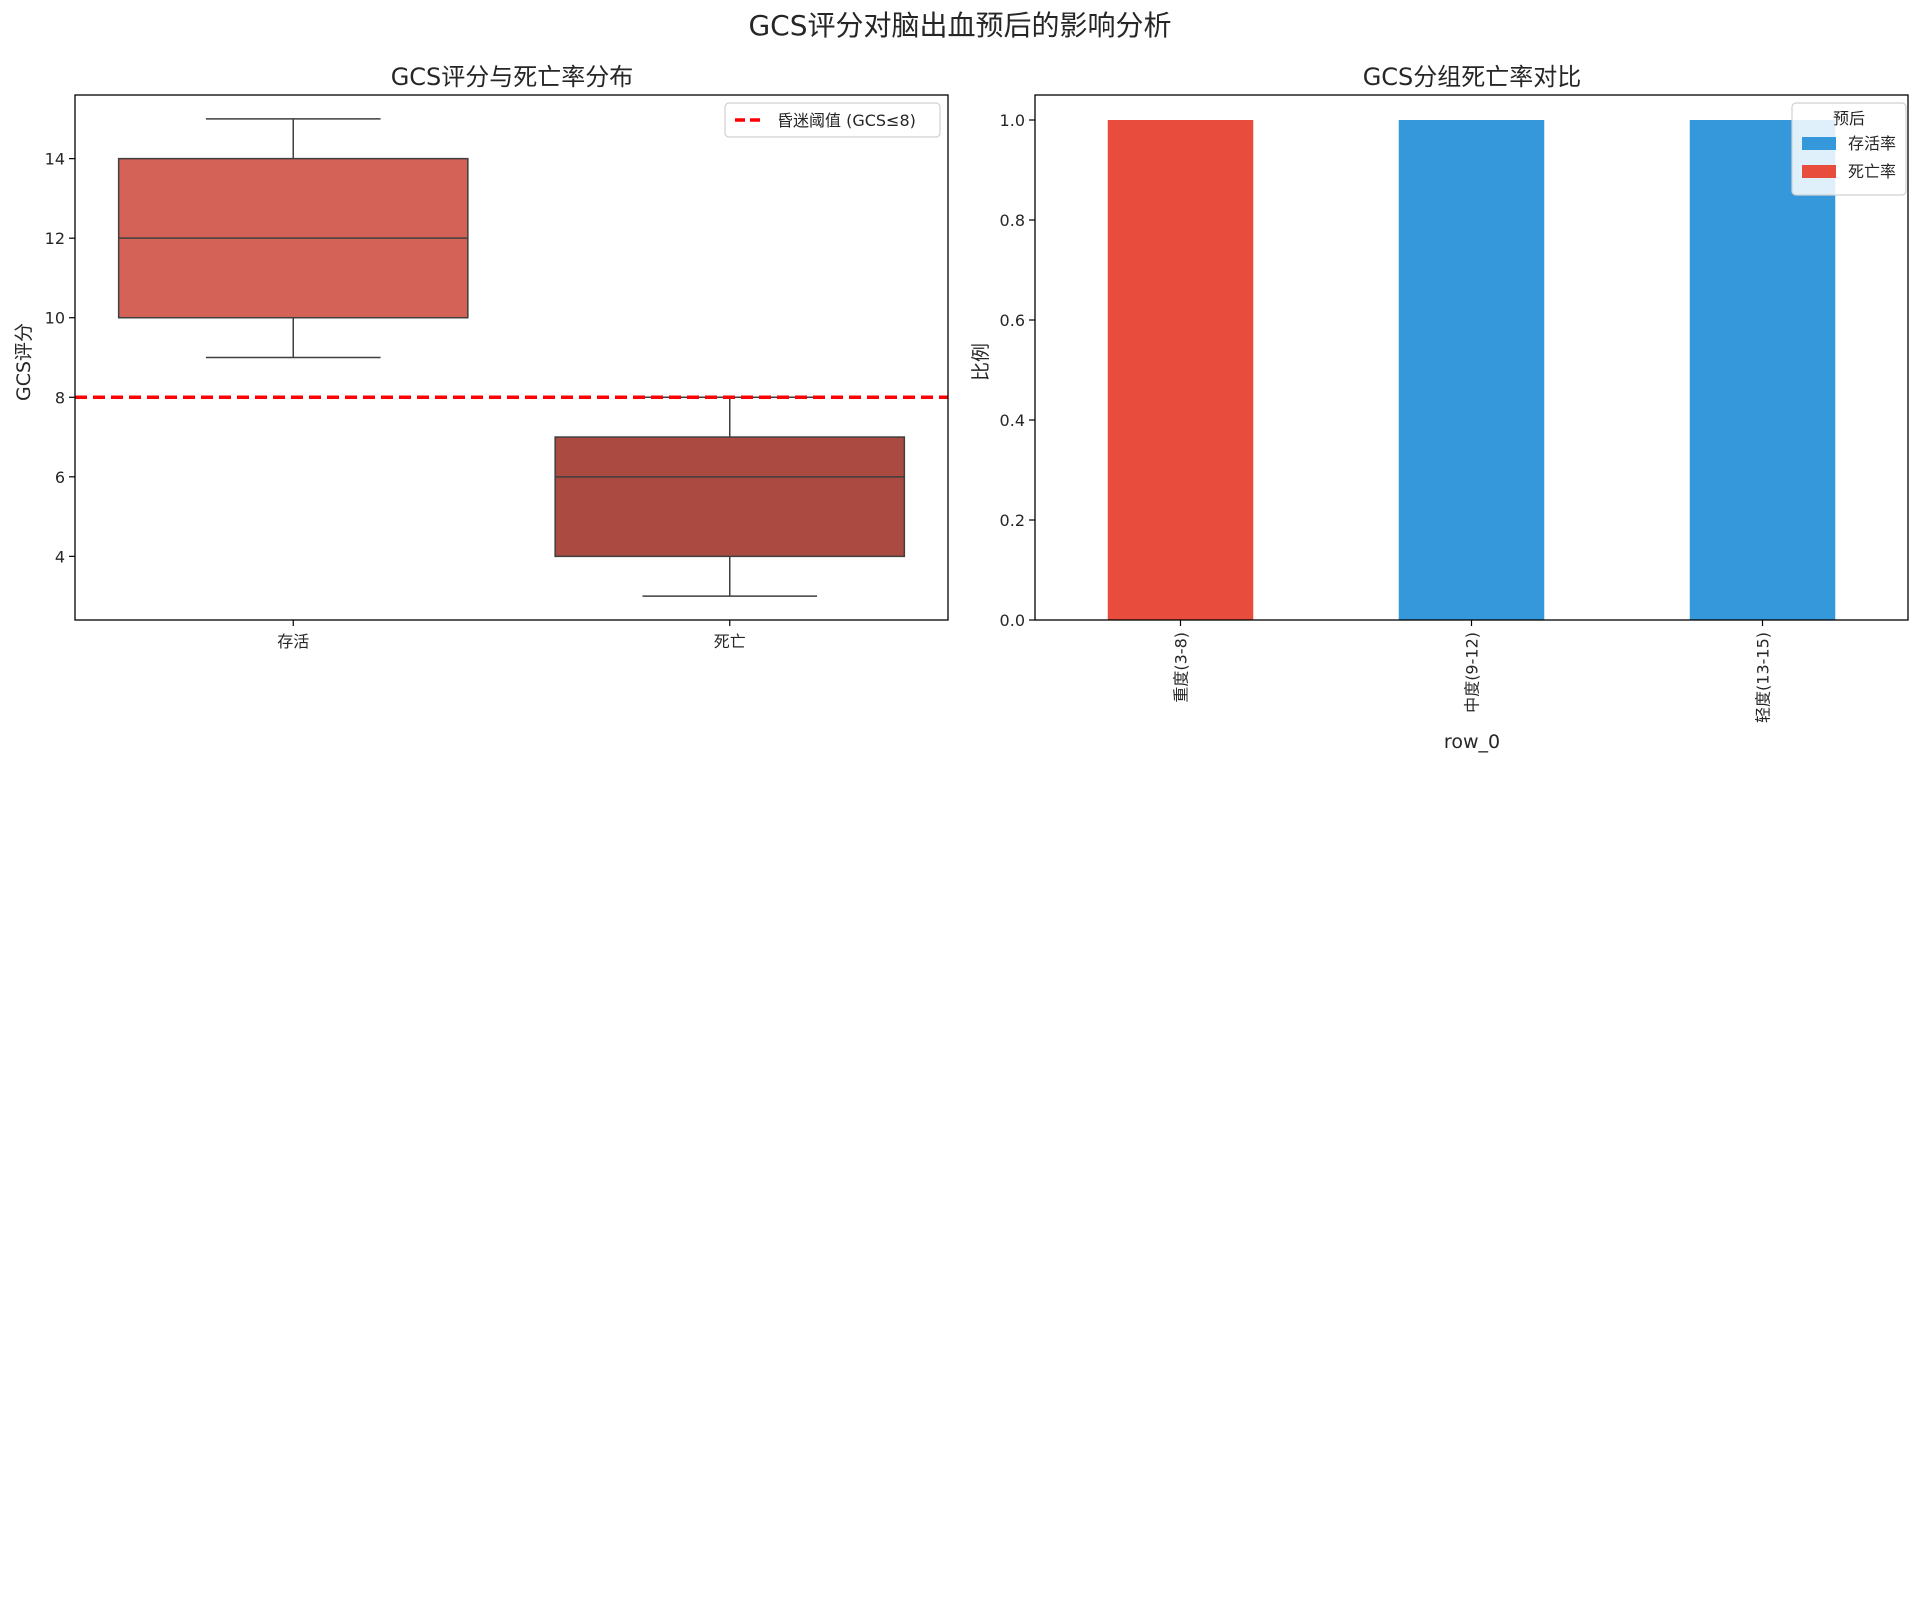  What do you see at coordinates (1181, 667) in the screenshot?
I see `x-tick-label: 重度(3-8)` at bounding box center [1181, 667].